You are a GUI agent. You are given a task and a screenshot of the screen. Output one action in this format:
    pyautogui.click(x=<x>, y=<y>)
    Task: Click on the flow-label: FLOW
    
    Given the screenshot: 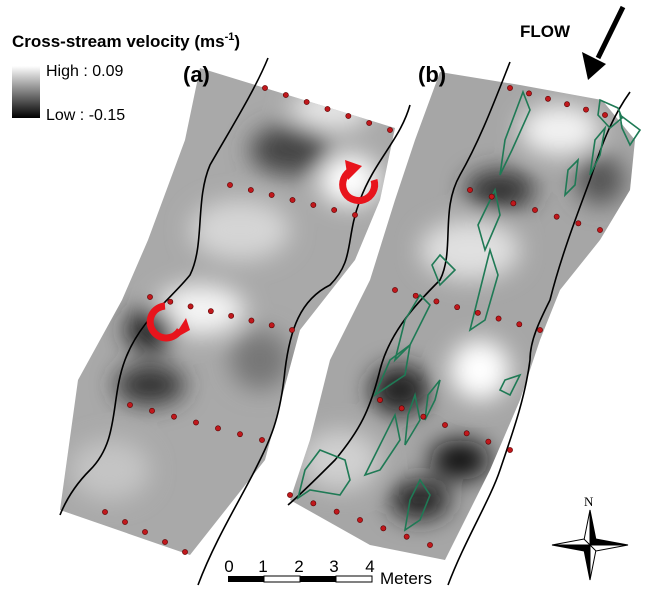 What is the action you would take?
    pyautogui.click(x=545, y=31)
    